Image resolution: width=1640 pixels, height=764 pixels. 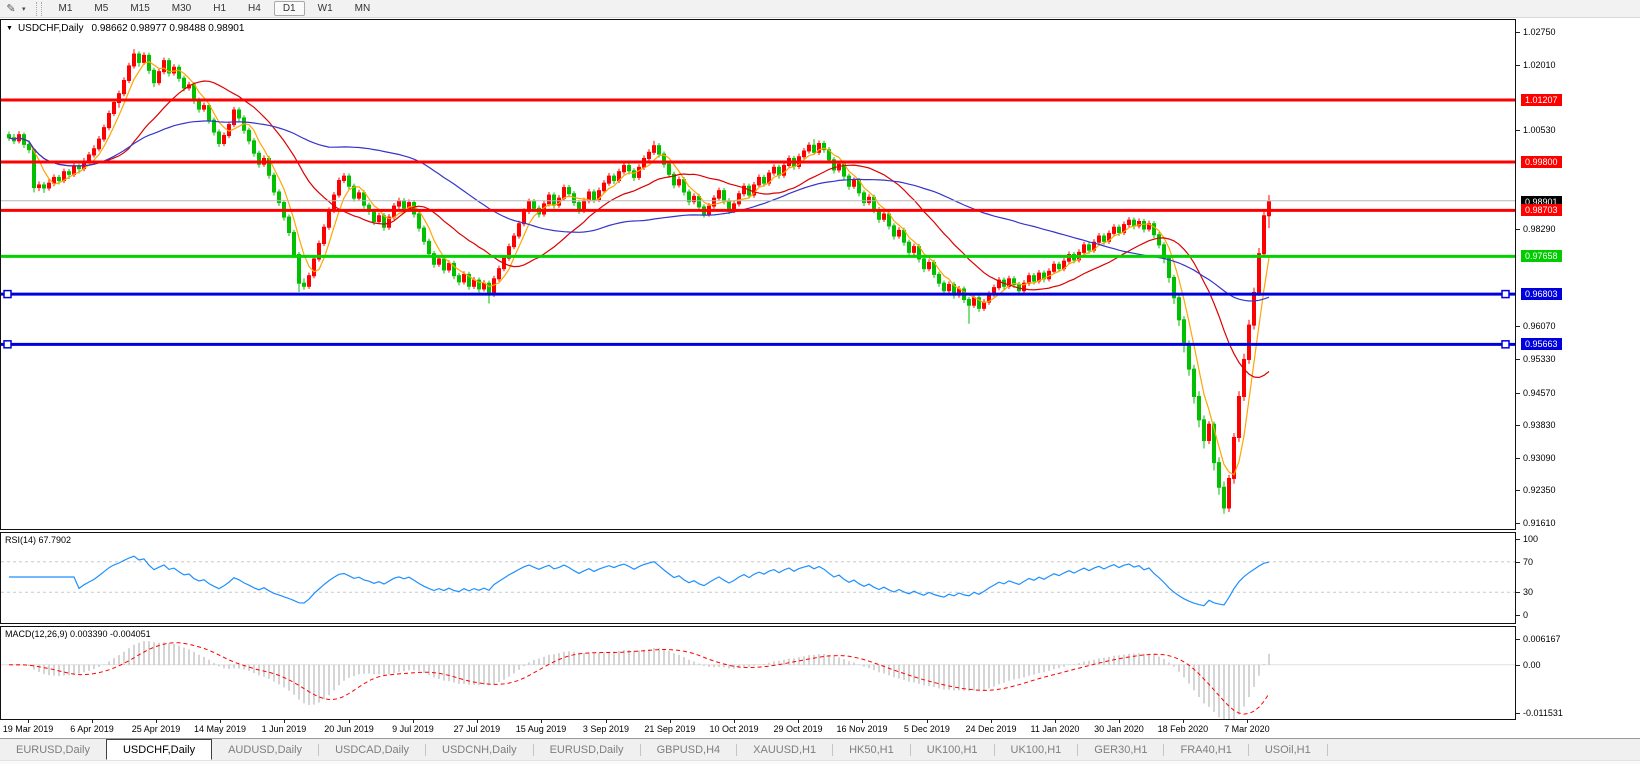 I want to click on axis-tick-label: 30, so click(x=1528, y=592).